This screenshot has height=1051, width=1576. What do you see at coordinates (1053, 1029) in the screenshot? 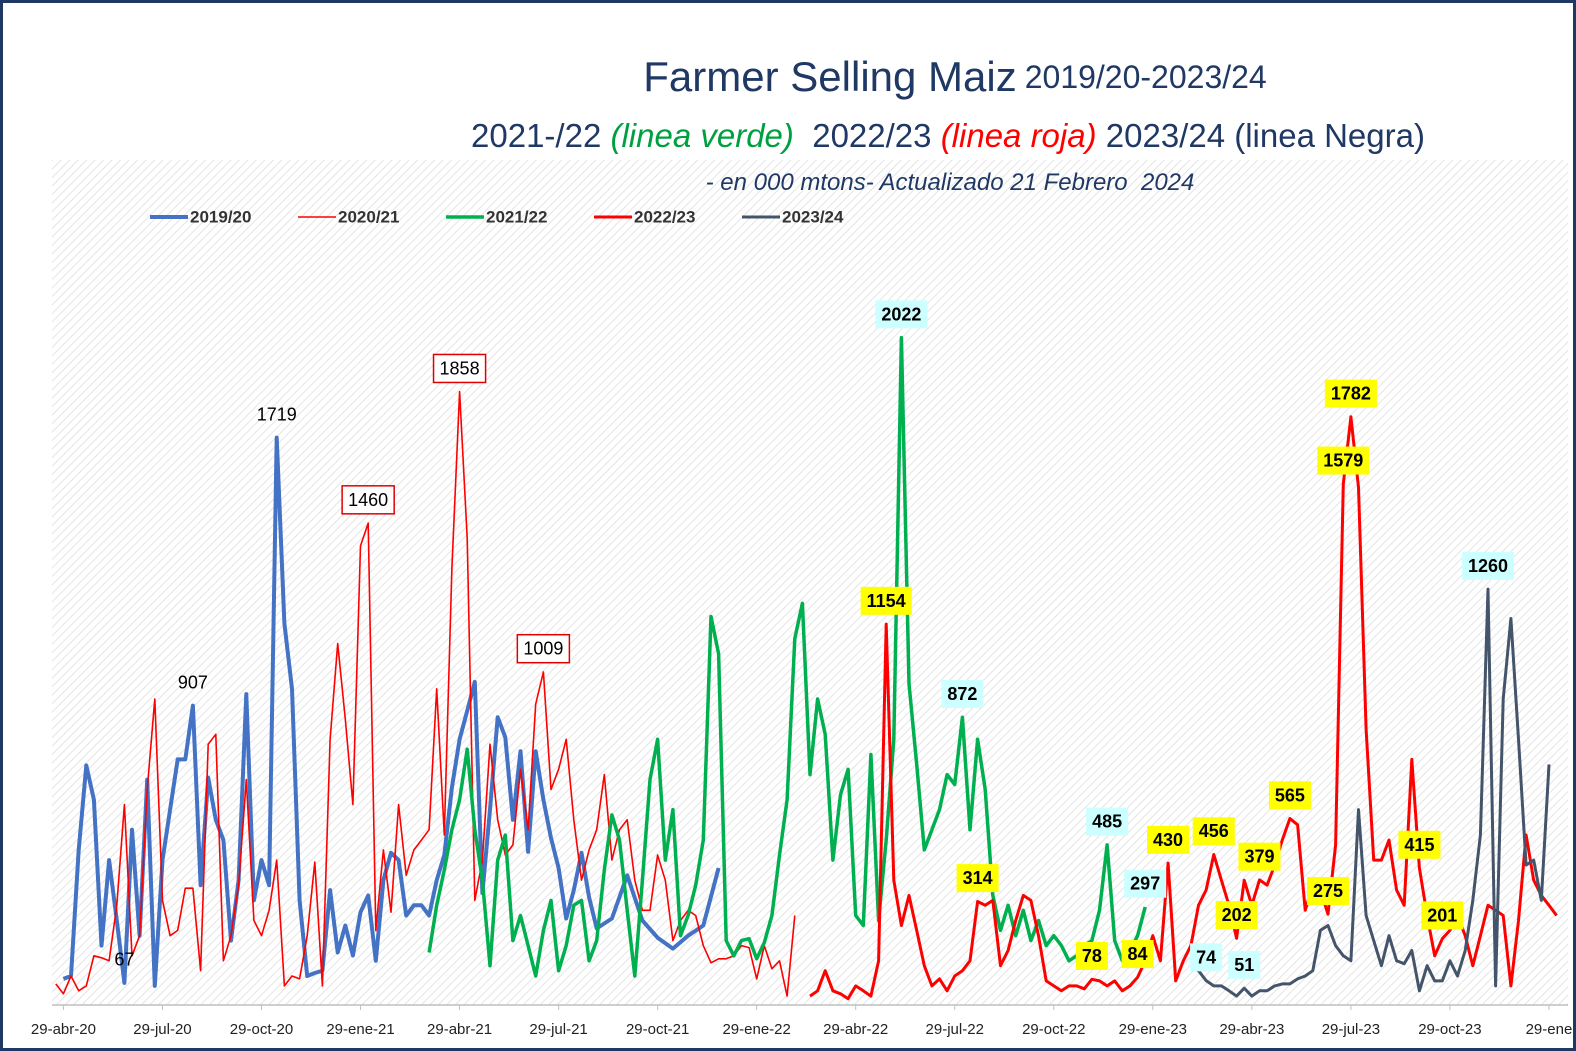
I see `x-tick-label: 29-oct-22` at bounding box center [1053, 1029].